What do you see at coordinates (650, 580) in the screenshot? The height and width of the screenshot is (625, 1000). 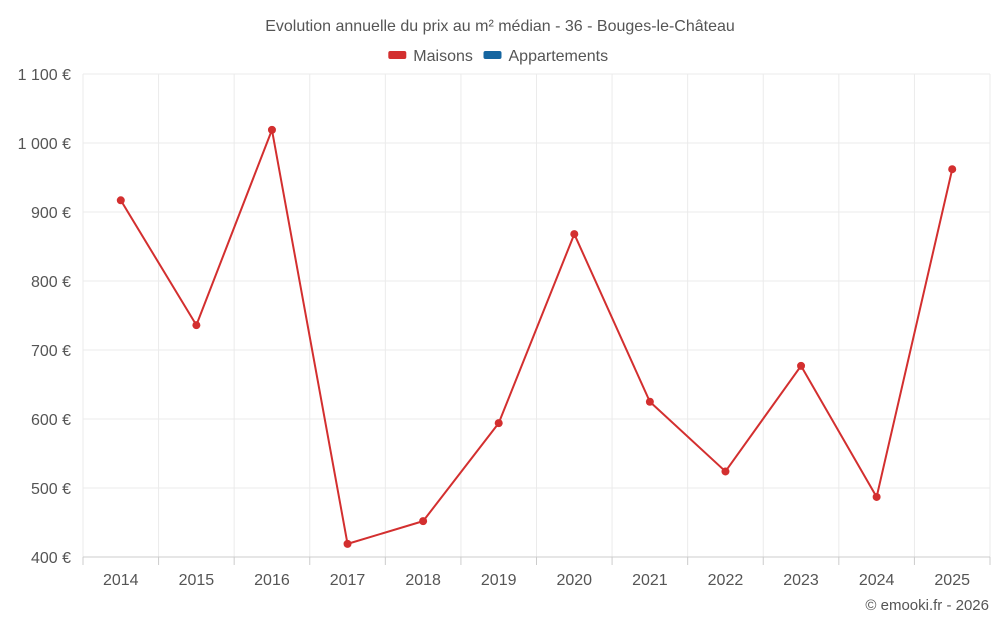 I see `x-tick-label: 2021` at bounding box center [650, 580].